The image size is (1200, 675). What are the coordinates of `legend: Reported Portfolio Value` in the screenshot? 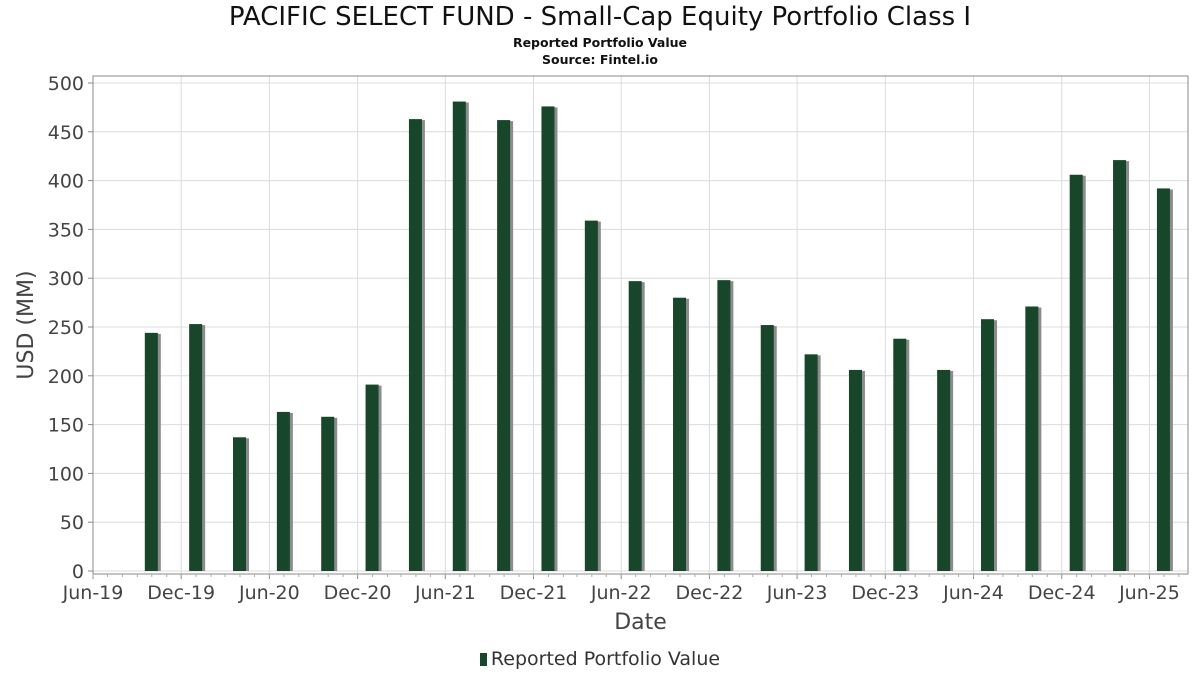 It's located at (600, 659).